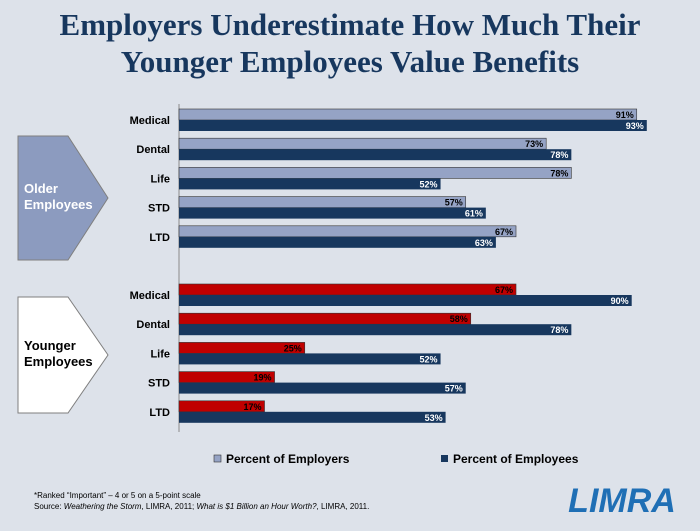  I want to click on data-label-employers: 19%, so click(263, 378).